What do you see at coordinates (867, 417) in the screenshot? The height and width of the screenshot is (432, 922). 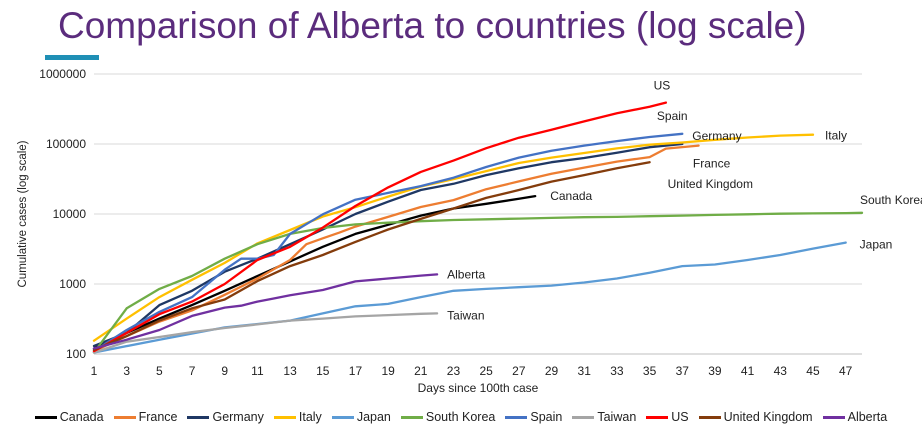 I see `legend-label: Alberta` at bounding box center [867, 417].